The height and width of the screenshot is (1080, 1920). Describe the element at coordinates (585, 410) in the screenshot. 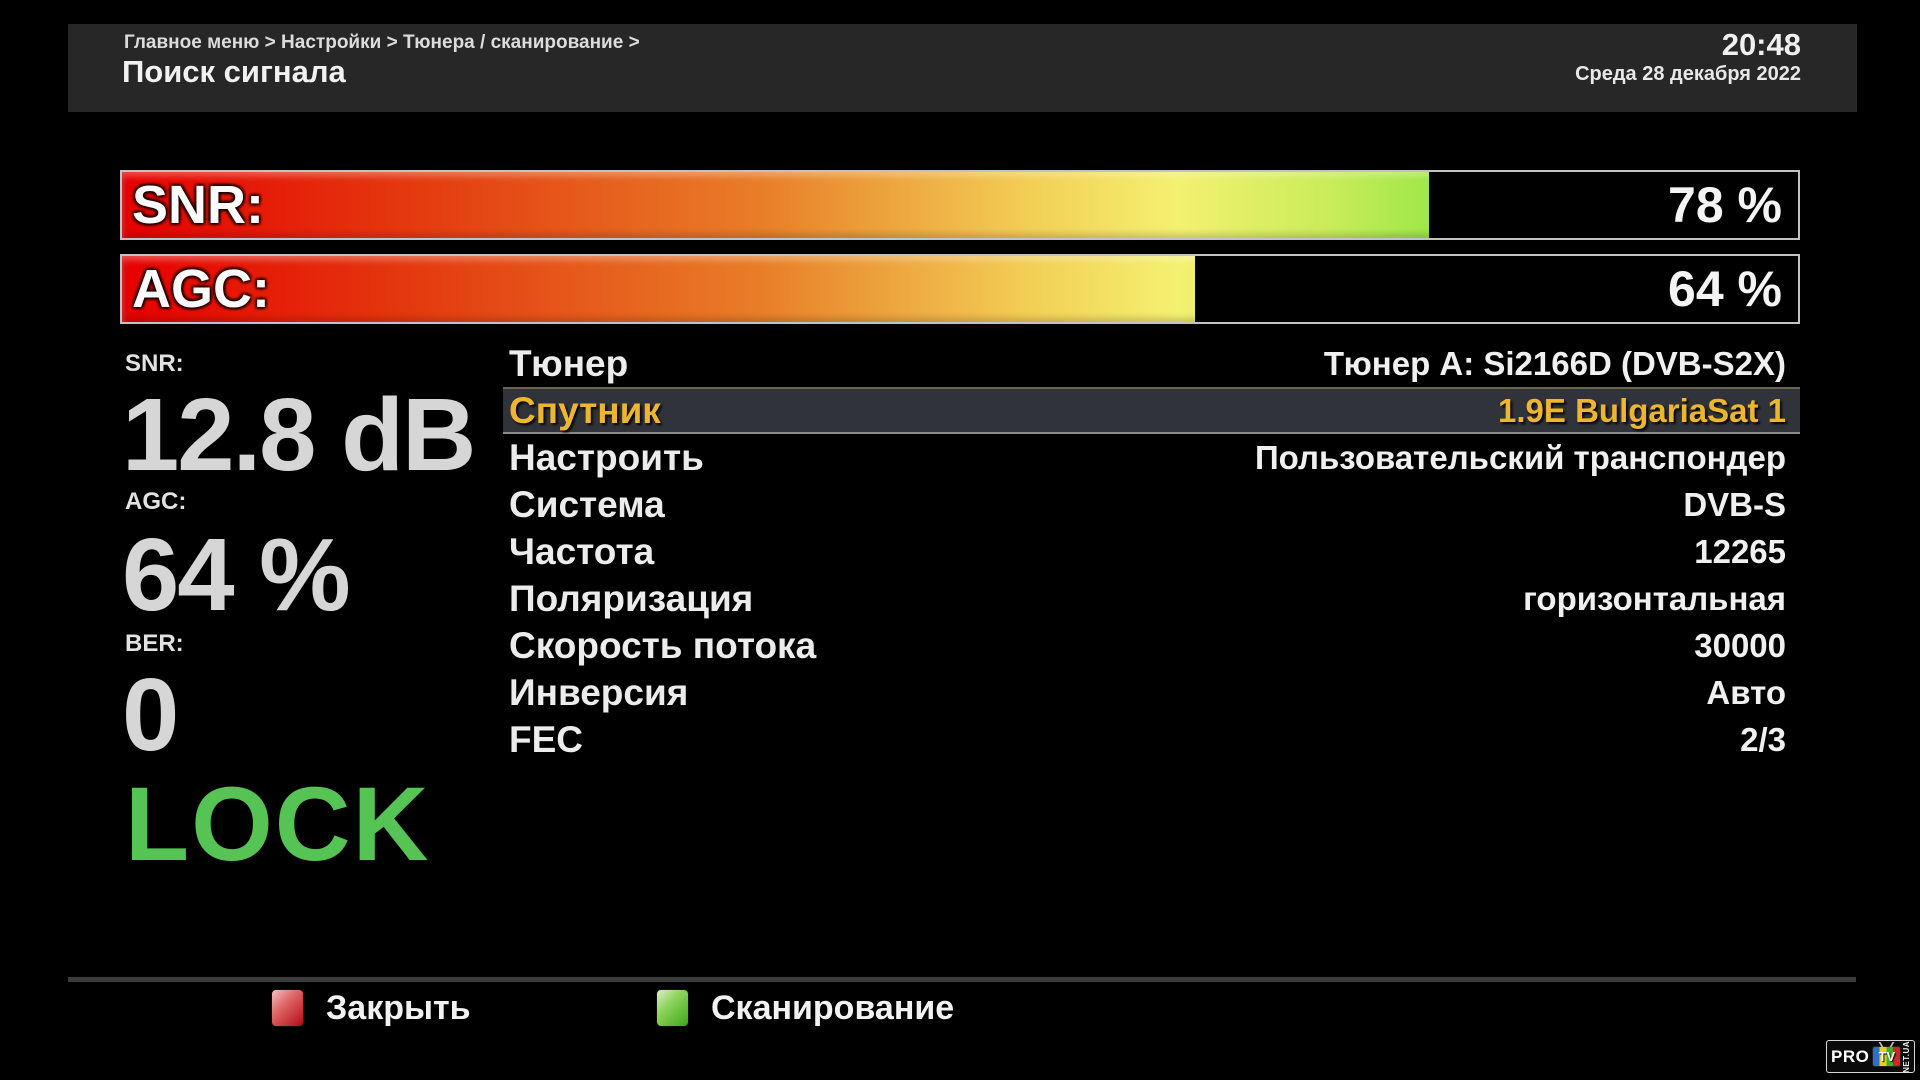

I see `row-label: Спутник` at that location.